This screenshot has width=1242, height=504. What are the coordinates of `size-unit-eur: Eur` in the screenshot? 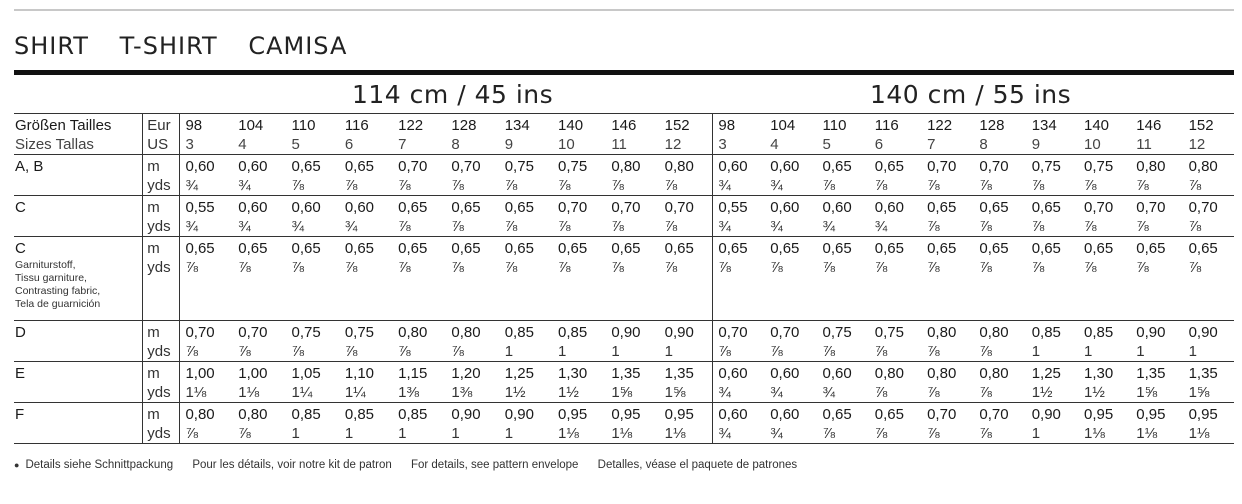 It's located at (161, 124).